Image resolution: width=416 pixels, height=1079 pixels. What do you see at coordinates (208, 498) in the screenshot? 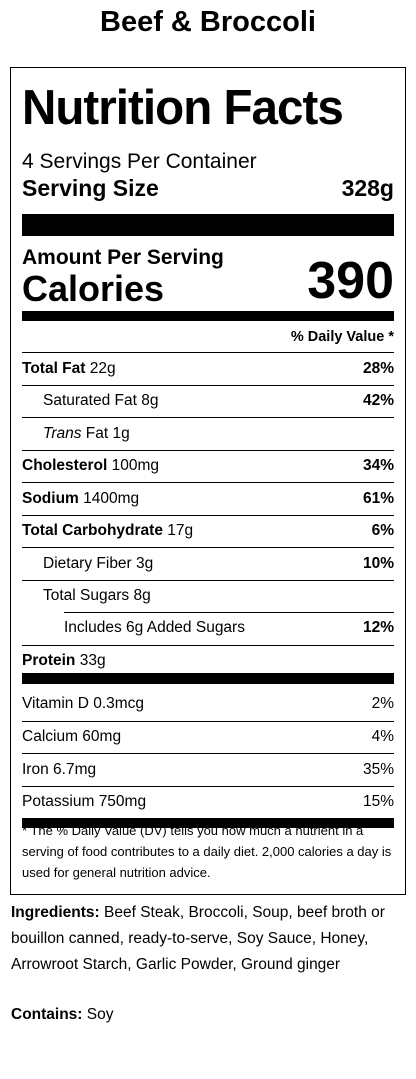
I see `nutrient-row-sodium: Sodium 1400mg 61%` at bounding box center [208, 498].